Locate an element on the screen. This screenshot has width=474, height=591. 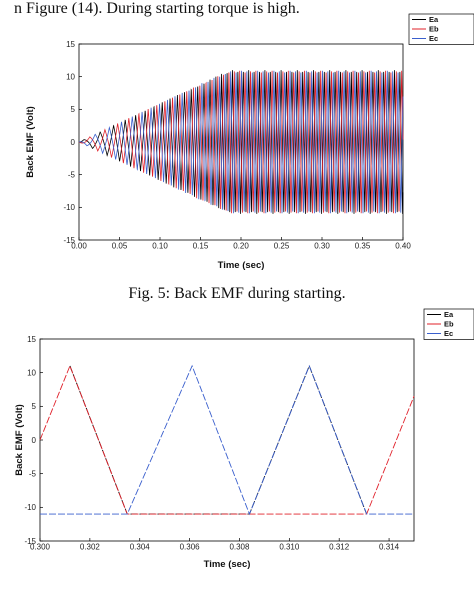
x-tick-label: 0.302 is located at coordinates (90, 547).